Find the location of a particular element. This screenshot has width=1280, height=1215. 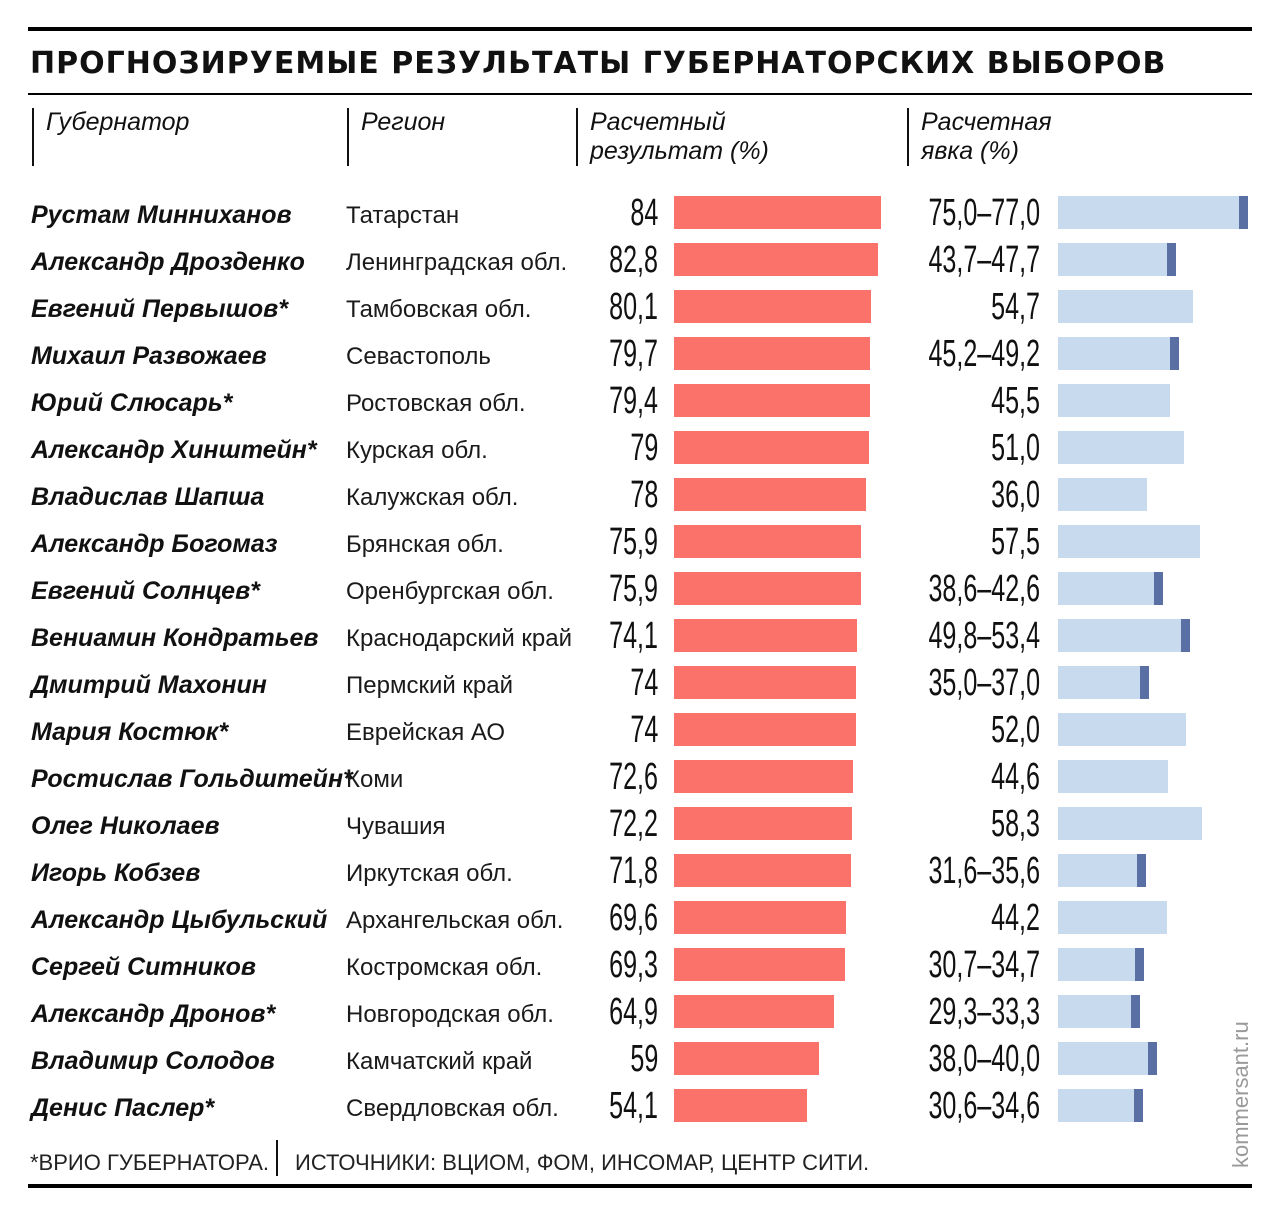

region-name: Курская обл. is located at coordinates (417, 450).